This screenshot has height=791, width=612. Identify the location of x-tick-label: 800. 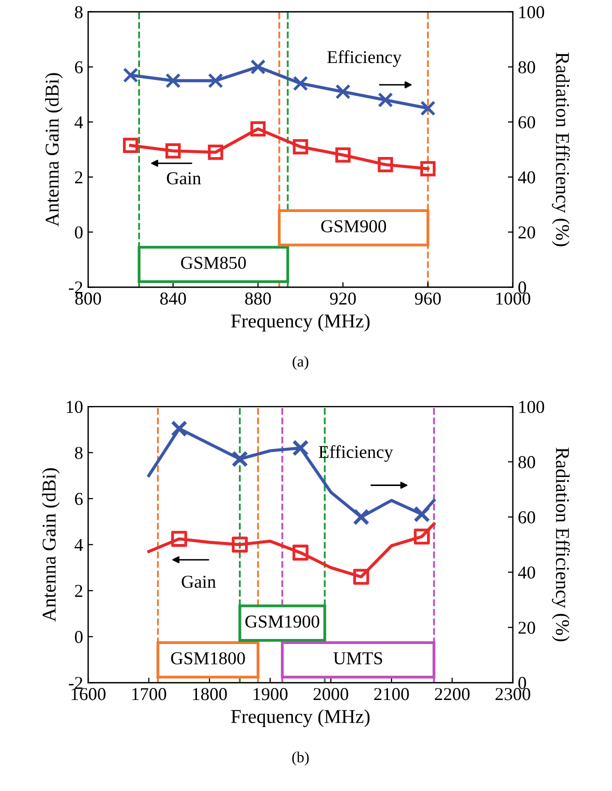
(88, 298).